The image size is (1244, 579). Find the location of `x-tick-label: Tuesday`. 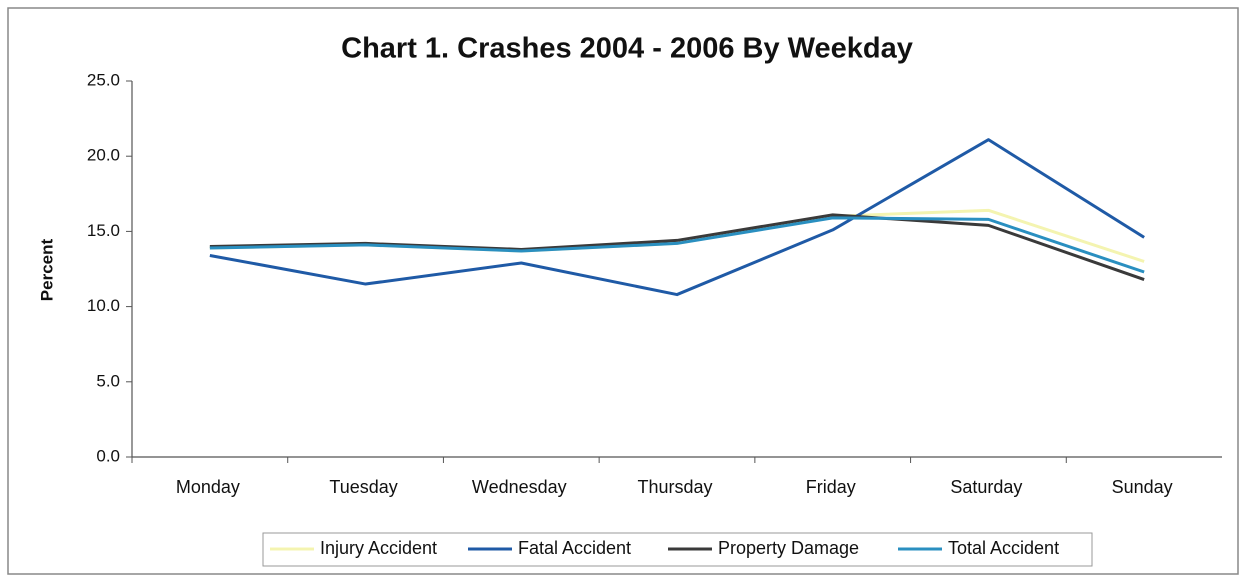

x-tick-label: Tuesday is located at coordinates (363, 487).